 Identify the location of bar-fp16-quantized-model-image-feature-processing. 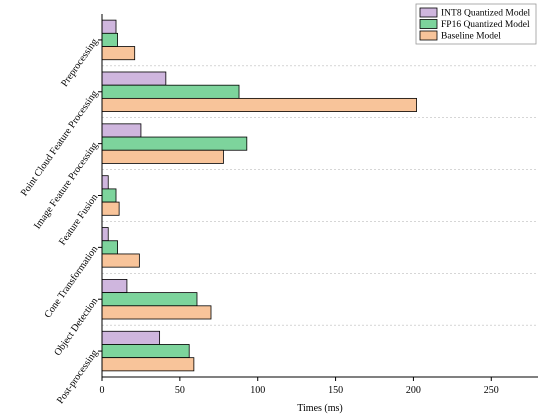
(174, 143).